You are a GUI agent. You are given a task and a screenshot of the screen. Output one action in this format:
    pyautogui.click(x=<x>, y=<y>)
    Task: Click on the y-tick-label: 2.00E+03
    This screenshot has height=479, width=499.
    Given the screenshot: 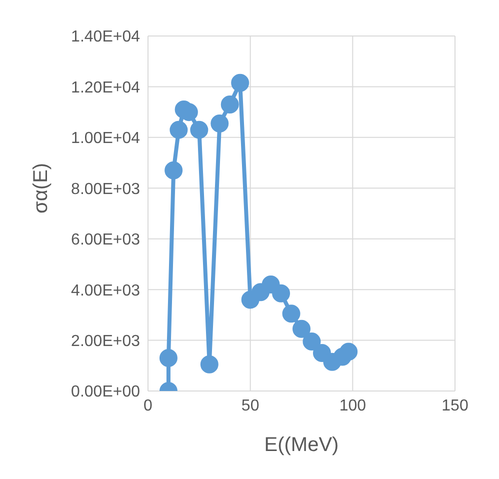 What is the action you would take?
    pyautogui.click(x=105, y=341)
    